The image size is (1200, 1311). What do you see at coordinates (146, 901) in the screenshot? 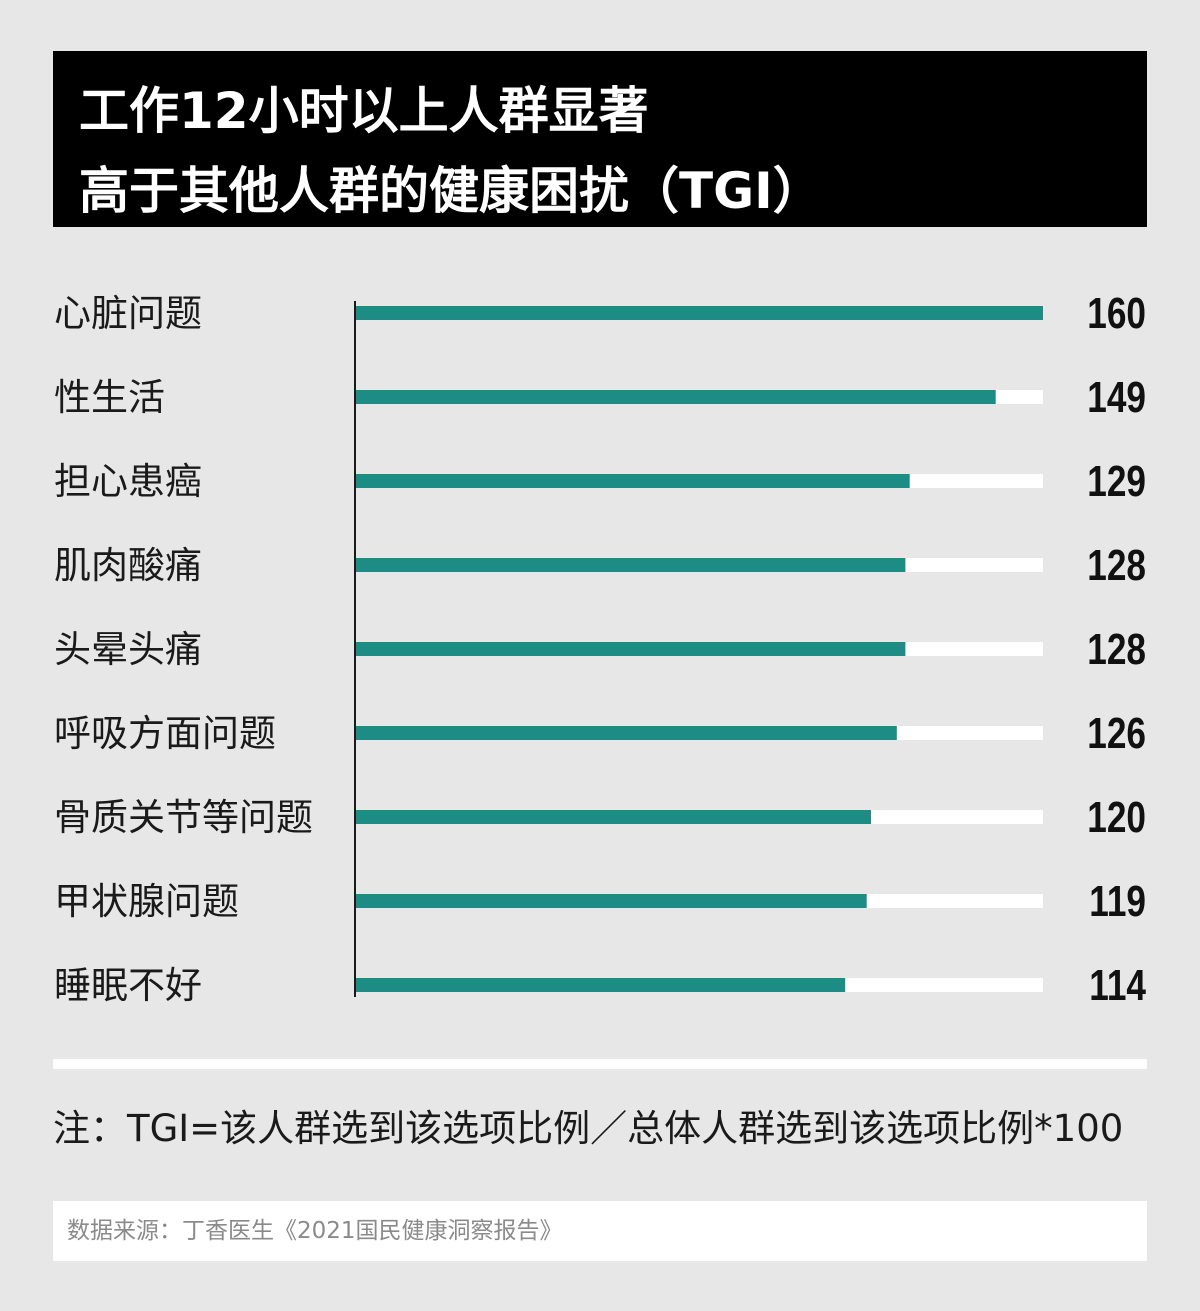
I see `category-label: 甲状腺问题` at bounding box center [146, 901].